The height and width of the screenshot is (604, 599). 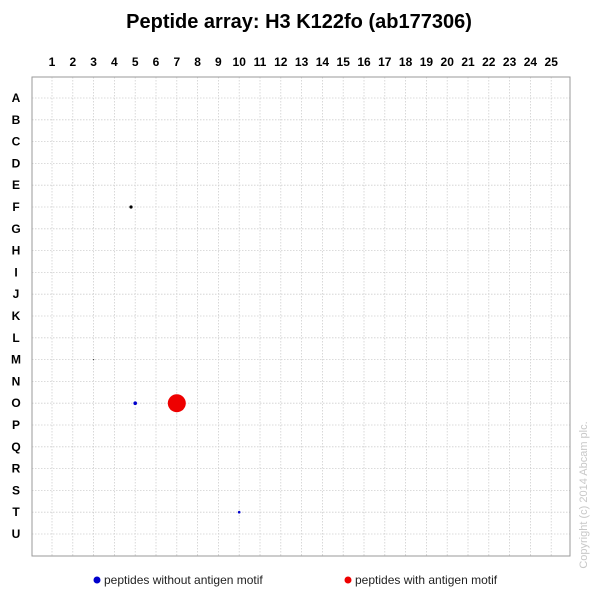 What do you see at coordinates (364, 62) in the screenshot?
I see `x-tick-label: 16` at bounding box center [364, 62].